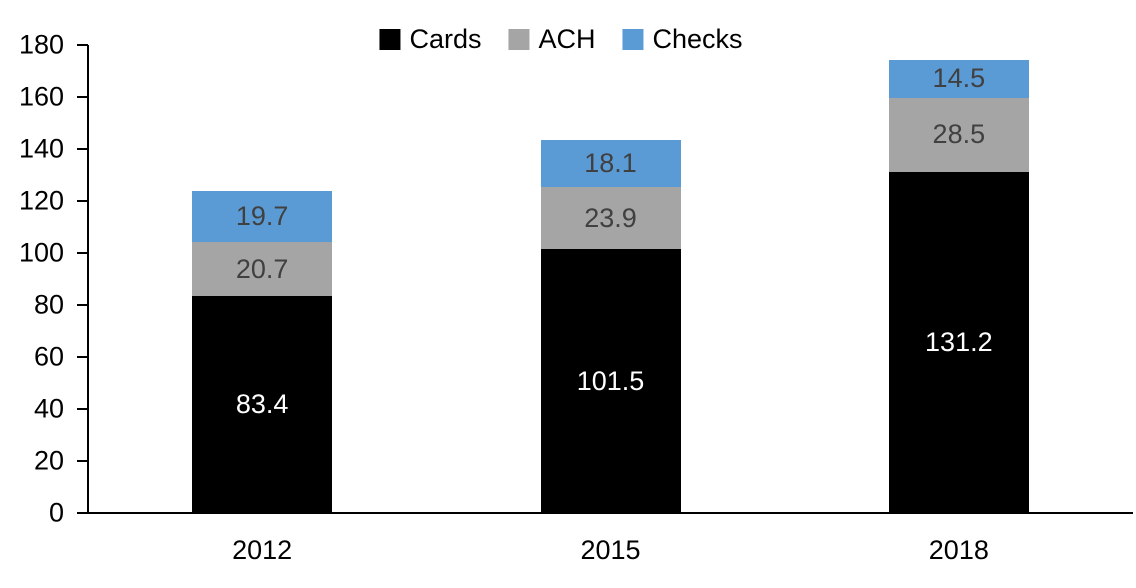  I want to click on bar-value-label: 23.9, so click(610, 217).